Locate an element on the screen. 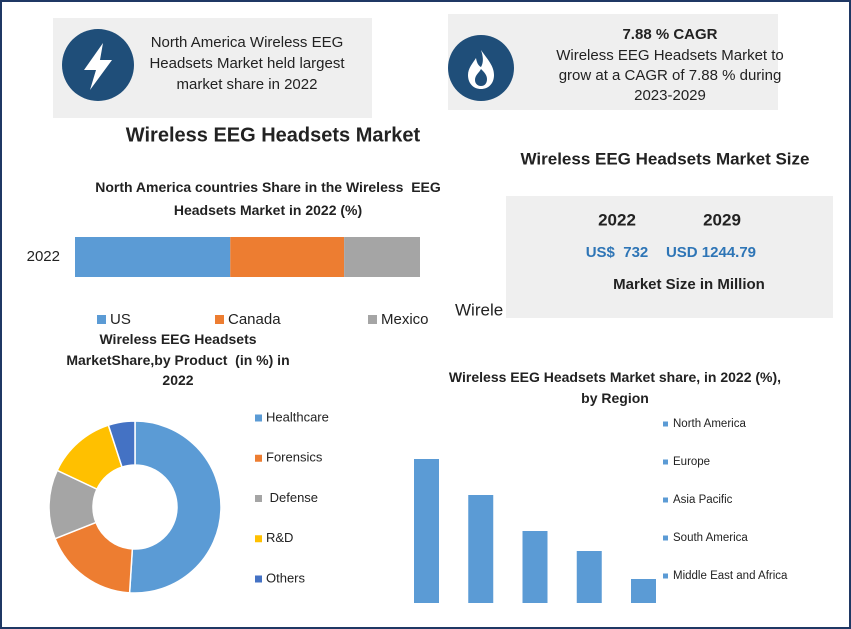 Image resolution: width=851 pixels, height=629 pixels. legend-label: Others is located at coordinates (286, 577).